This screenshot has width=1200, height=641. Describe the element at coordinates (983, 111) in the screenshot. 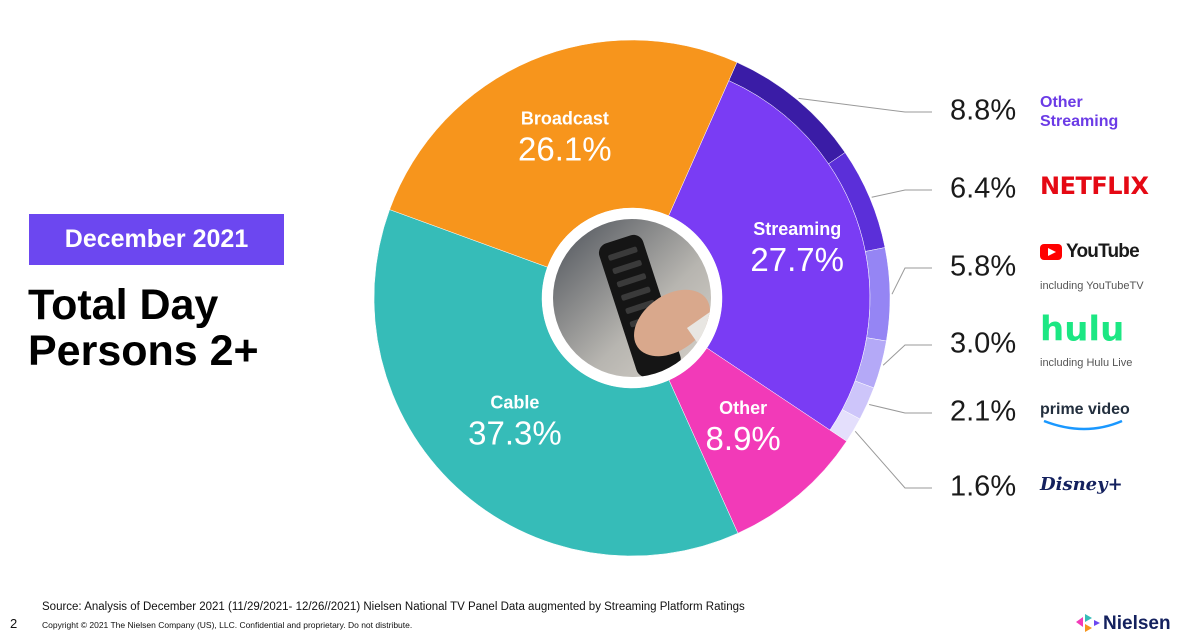

I see `segment-value: 8.8%` at that location.